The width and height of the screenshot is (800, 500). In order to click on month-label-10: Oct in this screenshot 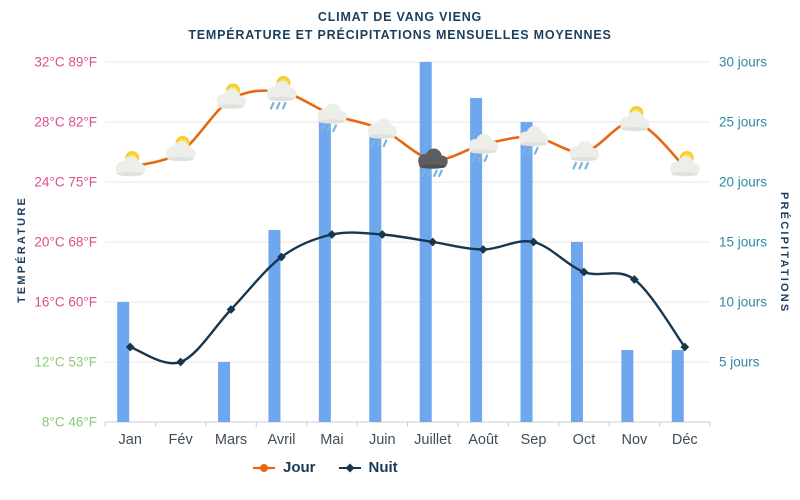, I will do `click(584, 440)`.